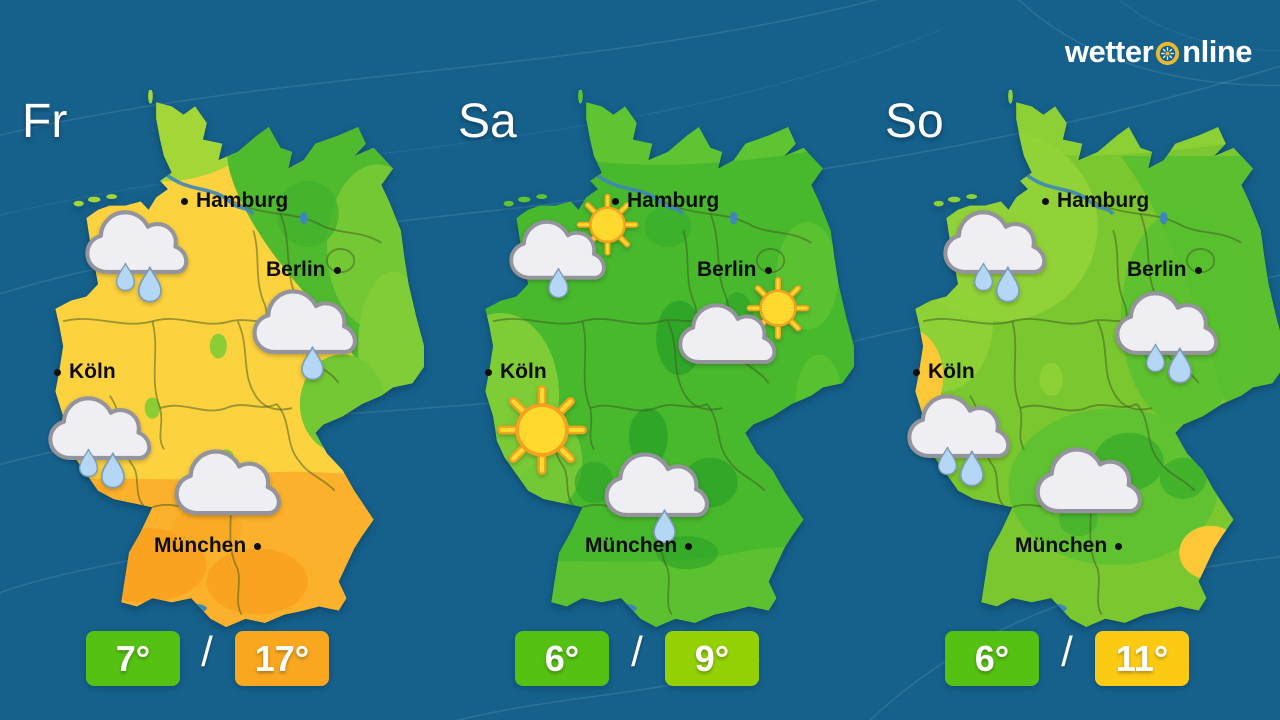 The height and width of the screenshot is (720, 1280). What do you see at coordinates (133, 658) in the screenshot?
I see `min-temp-badge: 7°` at bounding box center [133, 658].